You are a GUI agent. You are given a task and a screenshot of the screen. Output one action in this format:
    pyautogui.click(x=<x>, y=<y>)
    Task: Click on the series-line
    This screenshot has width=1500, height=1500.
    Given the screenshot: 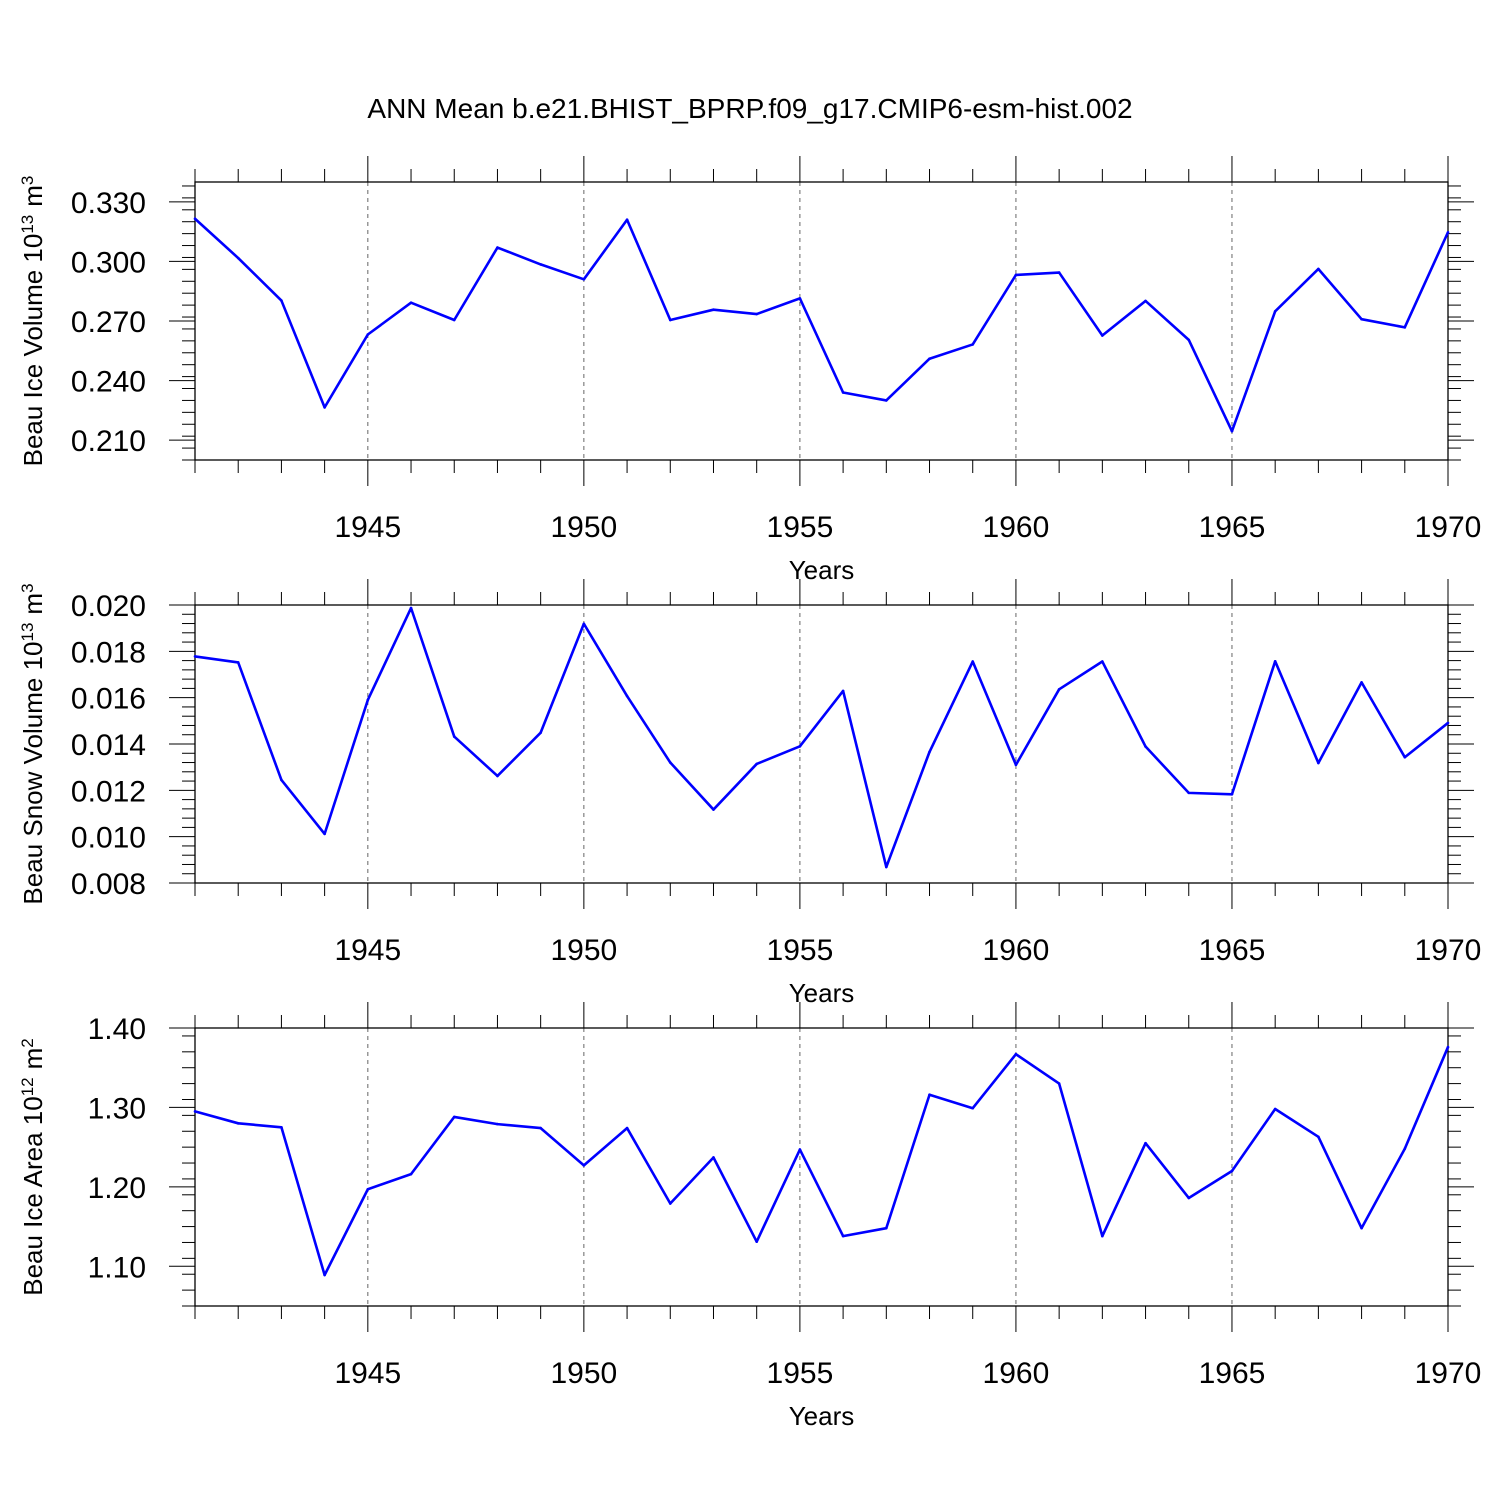 What is the action you would take?
    pyautogui.click(x=822, y=325)
    